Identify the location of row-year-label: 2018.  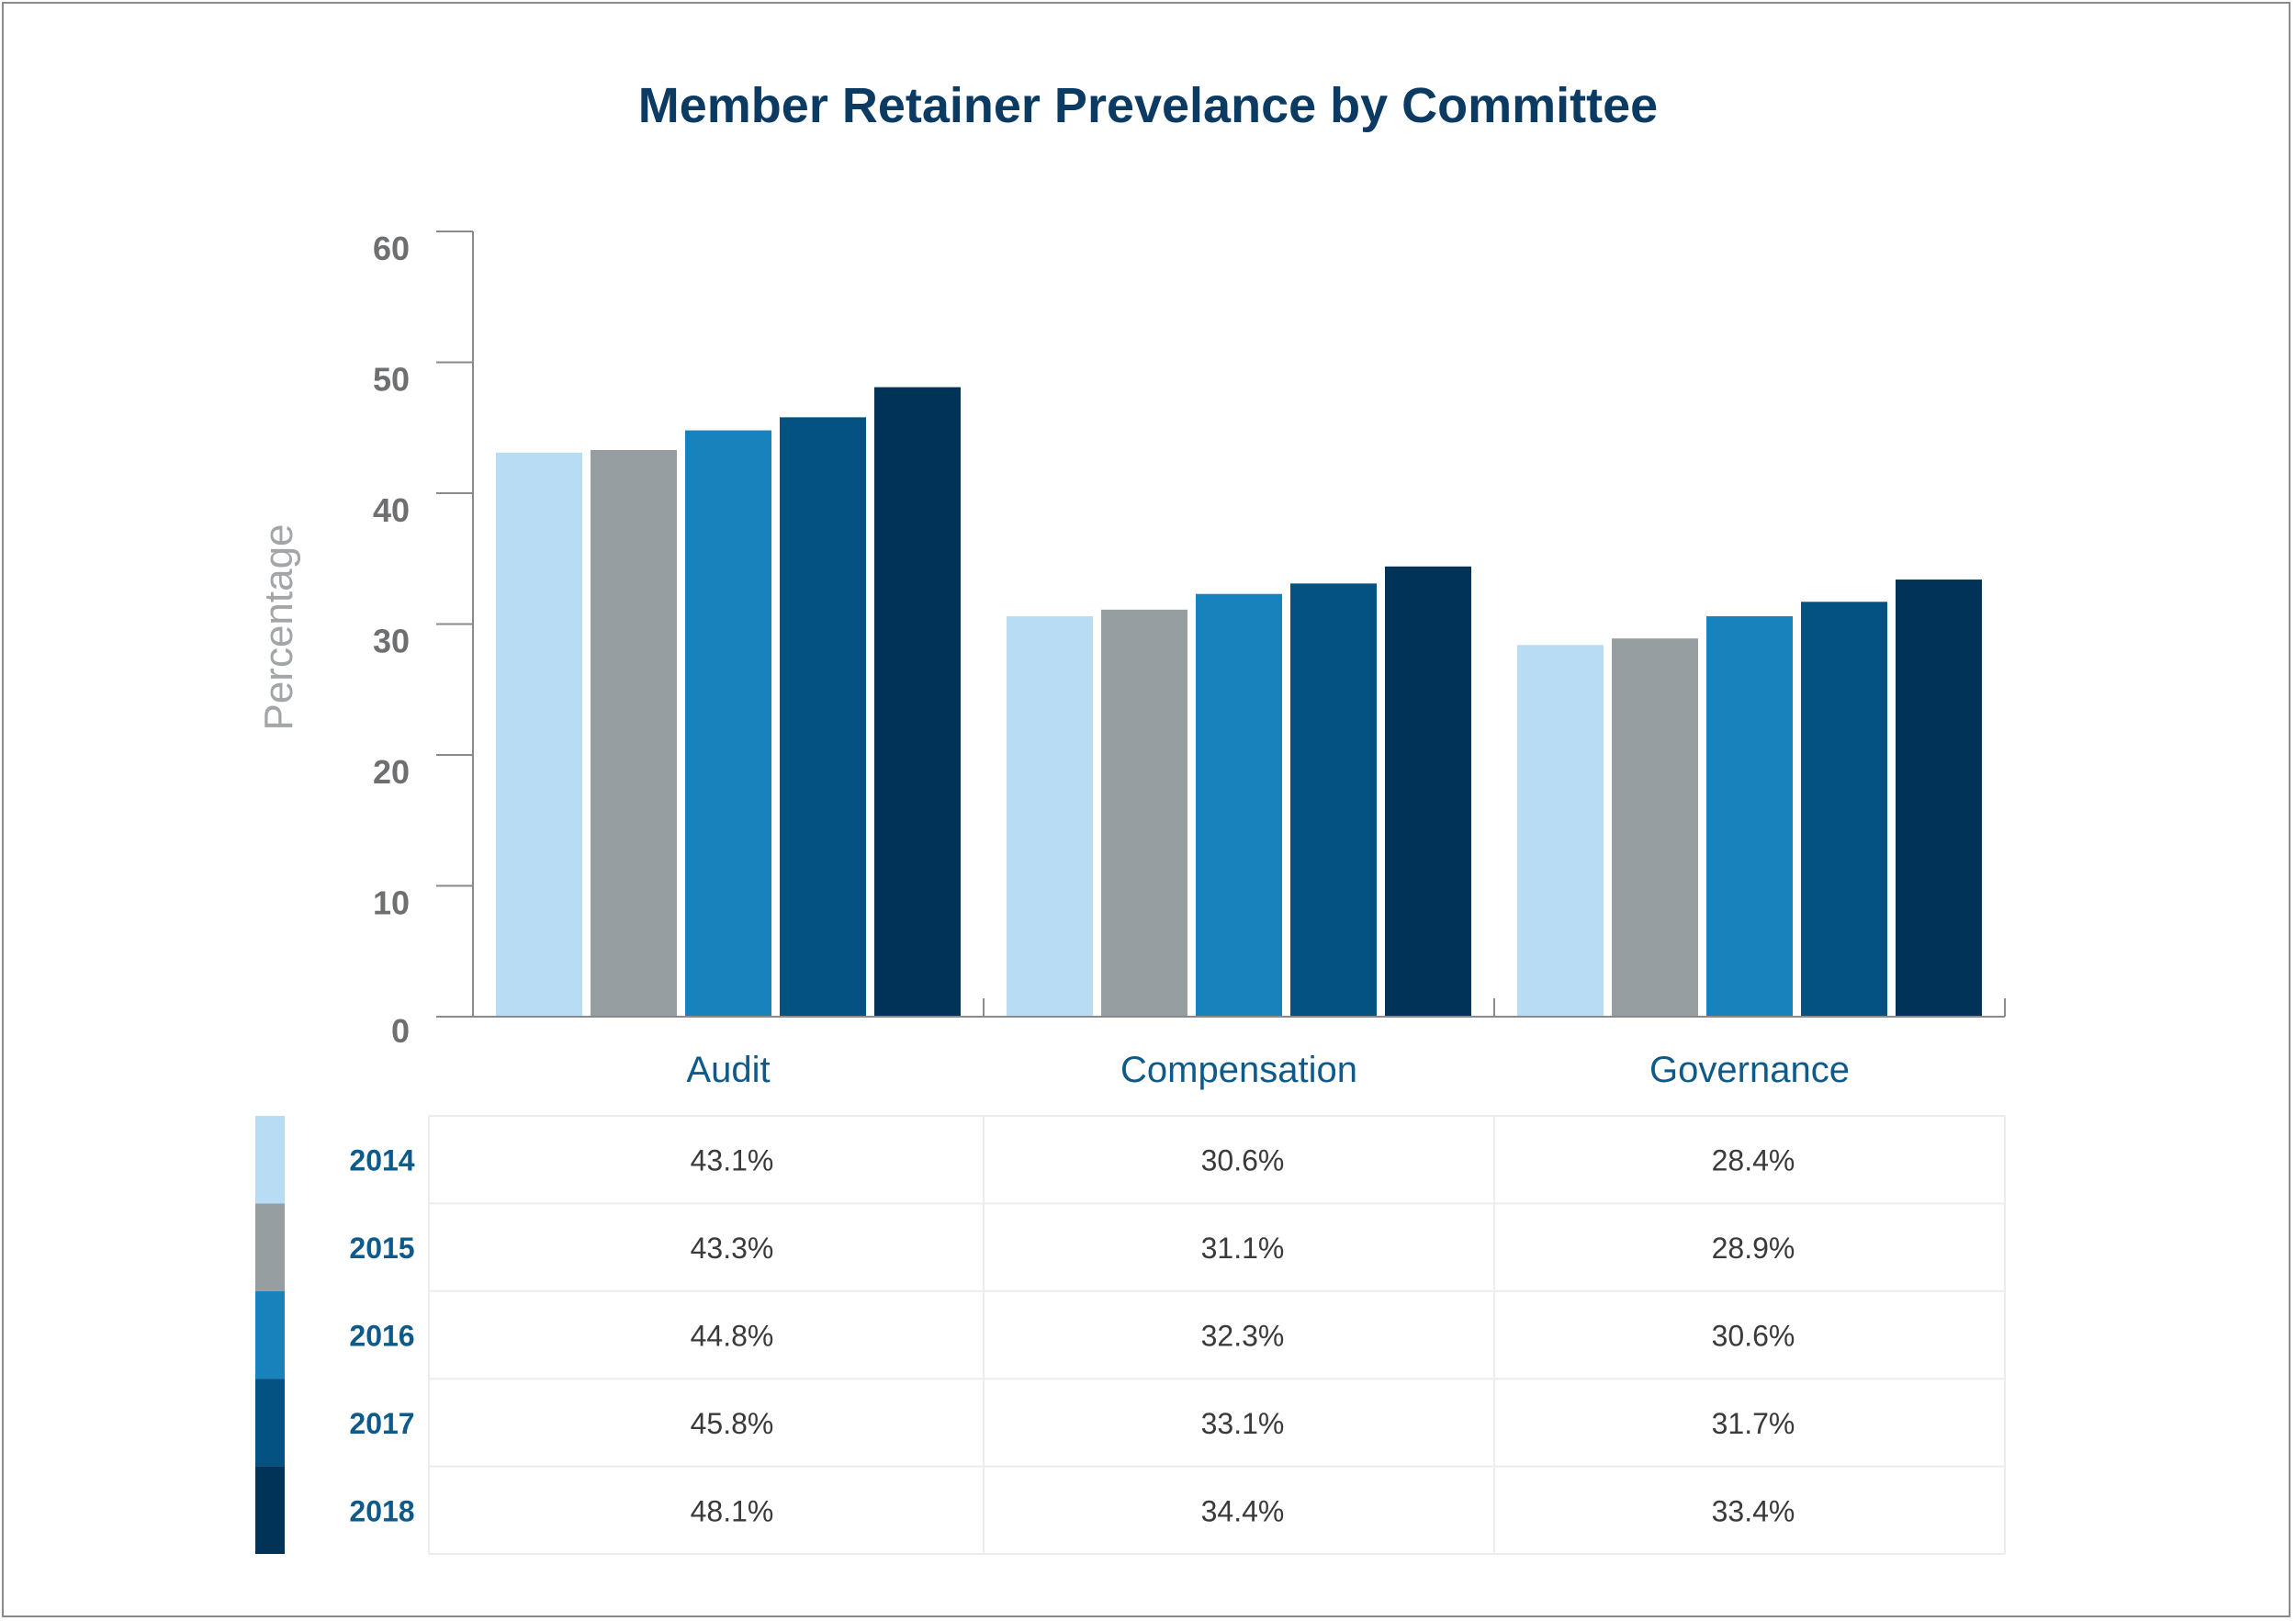
(382, 1510).